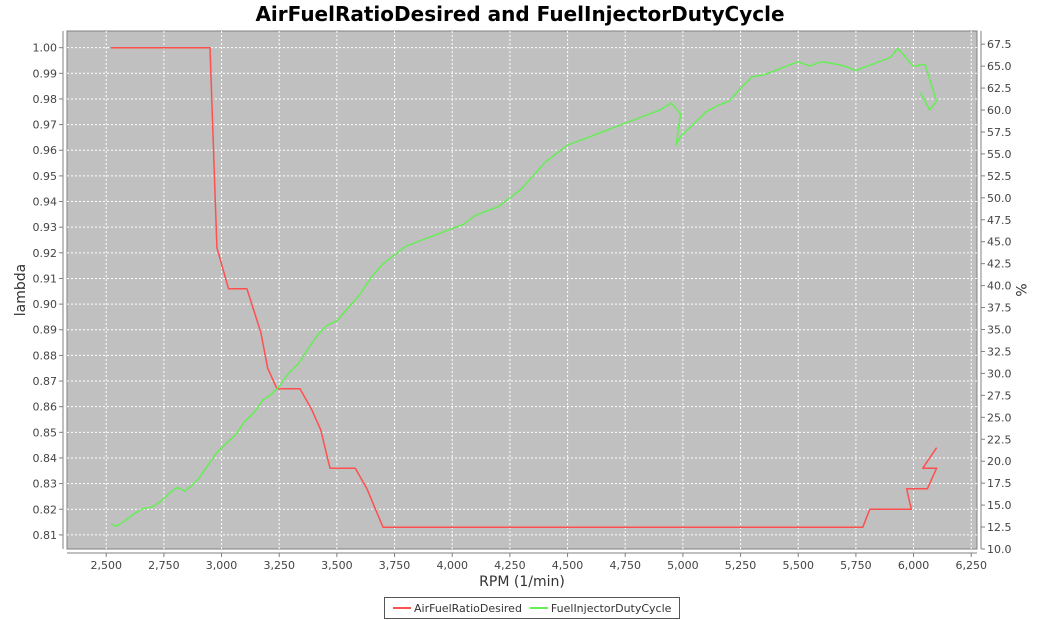 Image resolution: width=1040 pixels, height=620 pixels. I want to click on x-tick-label: 5,250, so click(741, 565).